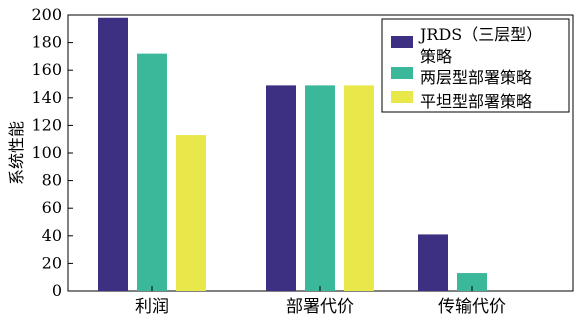  What do you see at coordinates (476, 101) in the screenshot?
I see `legend-label-3: 平坦型部署策略` at bounding box center [476, 101].